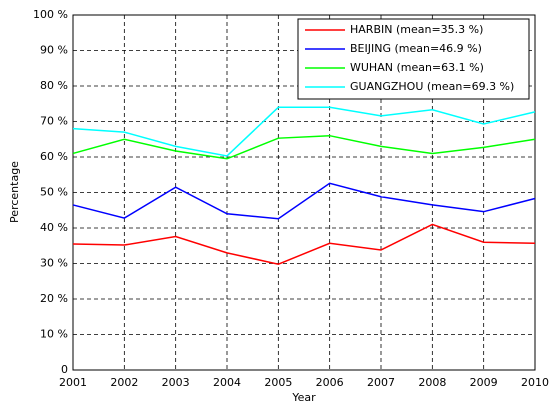 This screenshot has height=405, width=550. I want to click on y-tick-label: 10 %, so click(54, 334).